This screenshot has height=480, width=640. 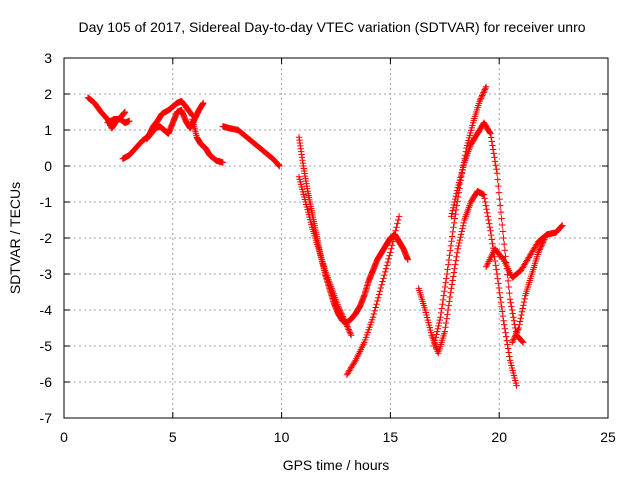 What do you see at coordinates (46, 382) in the screenshot?
I see `y-tick-label: -6` at bounding box center [46, 382].